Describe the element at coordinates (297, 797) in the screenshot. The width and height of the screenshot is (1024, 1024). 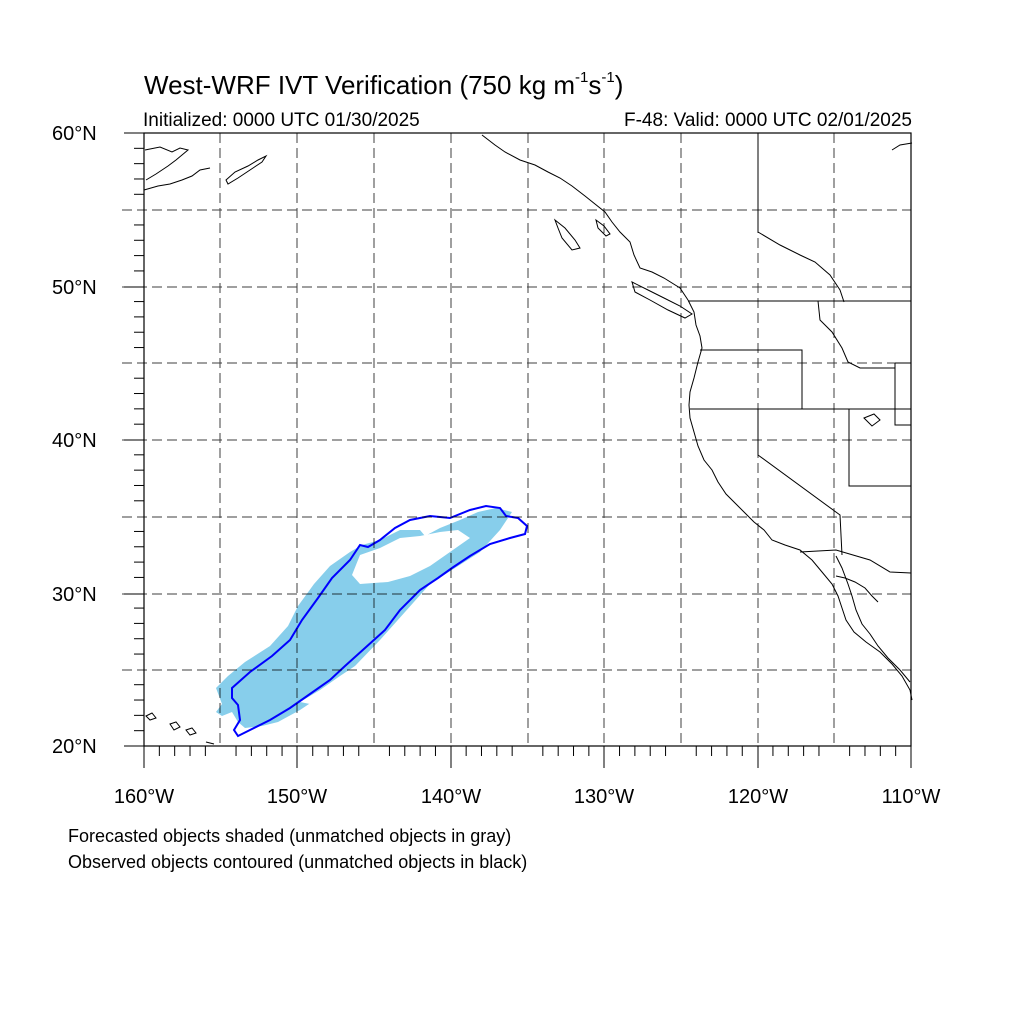
I see `lon-label-150w: 150°W` at that location.